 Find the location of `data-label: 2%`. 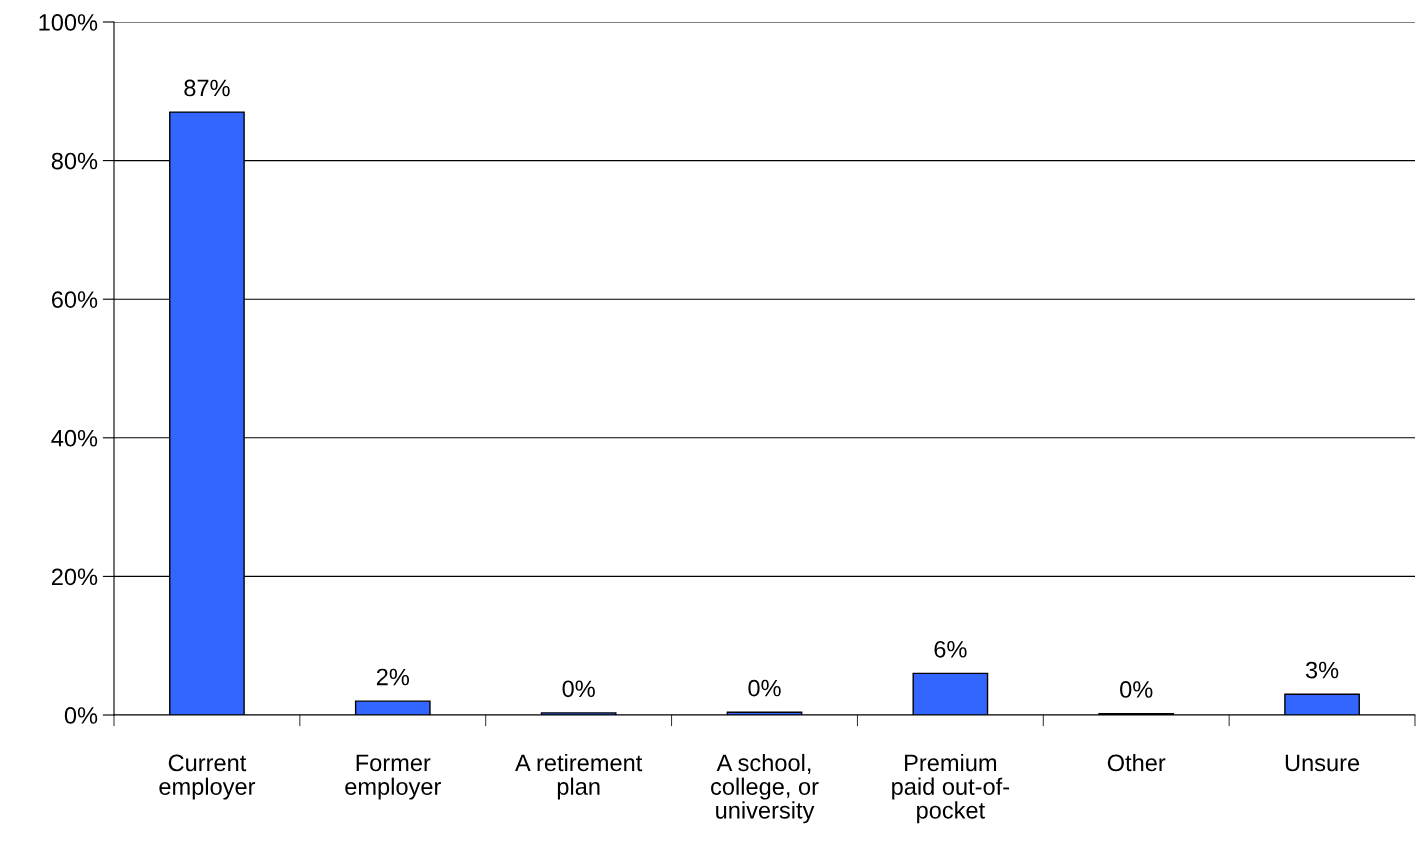

data-label: 2% is located at coordinates (393, 677).